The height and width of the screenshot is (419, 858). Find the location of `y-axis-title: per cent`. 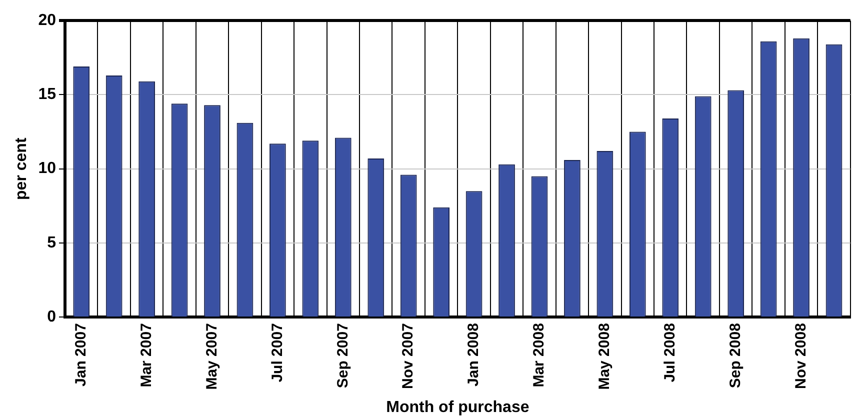

y-axis-title: per cent is located at coordinates (21, 168).